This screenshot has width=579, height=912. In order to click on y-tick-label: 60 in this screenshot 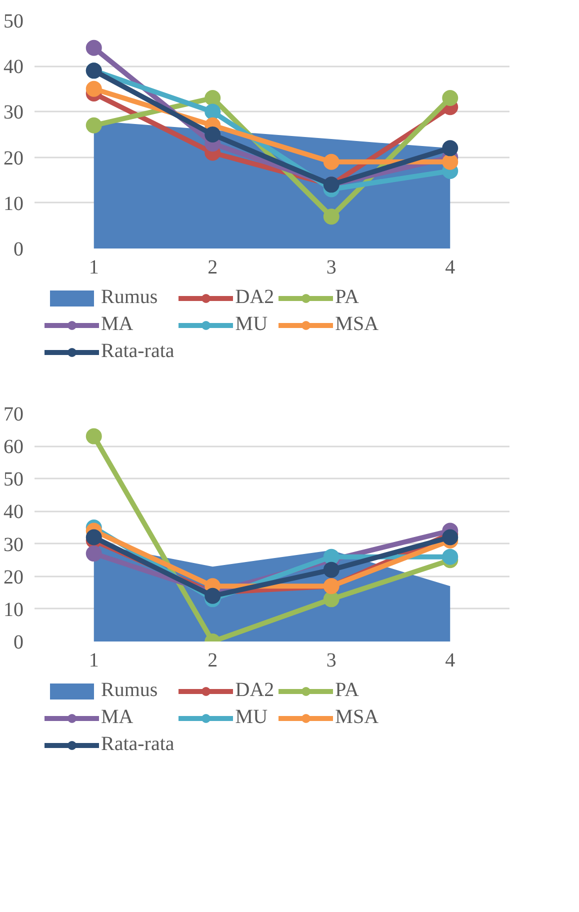, I will do `click(14, 447)`.